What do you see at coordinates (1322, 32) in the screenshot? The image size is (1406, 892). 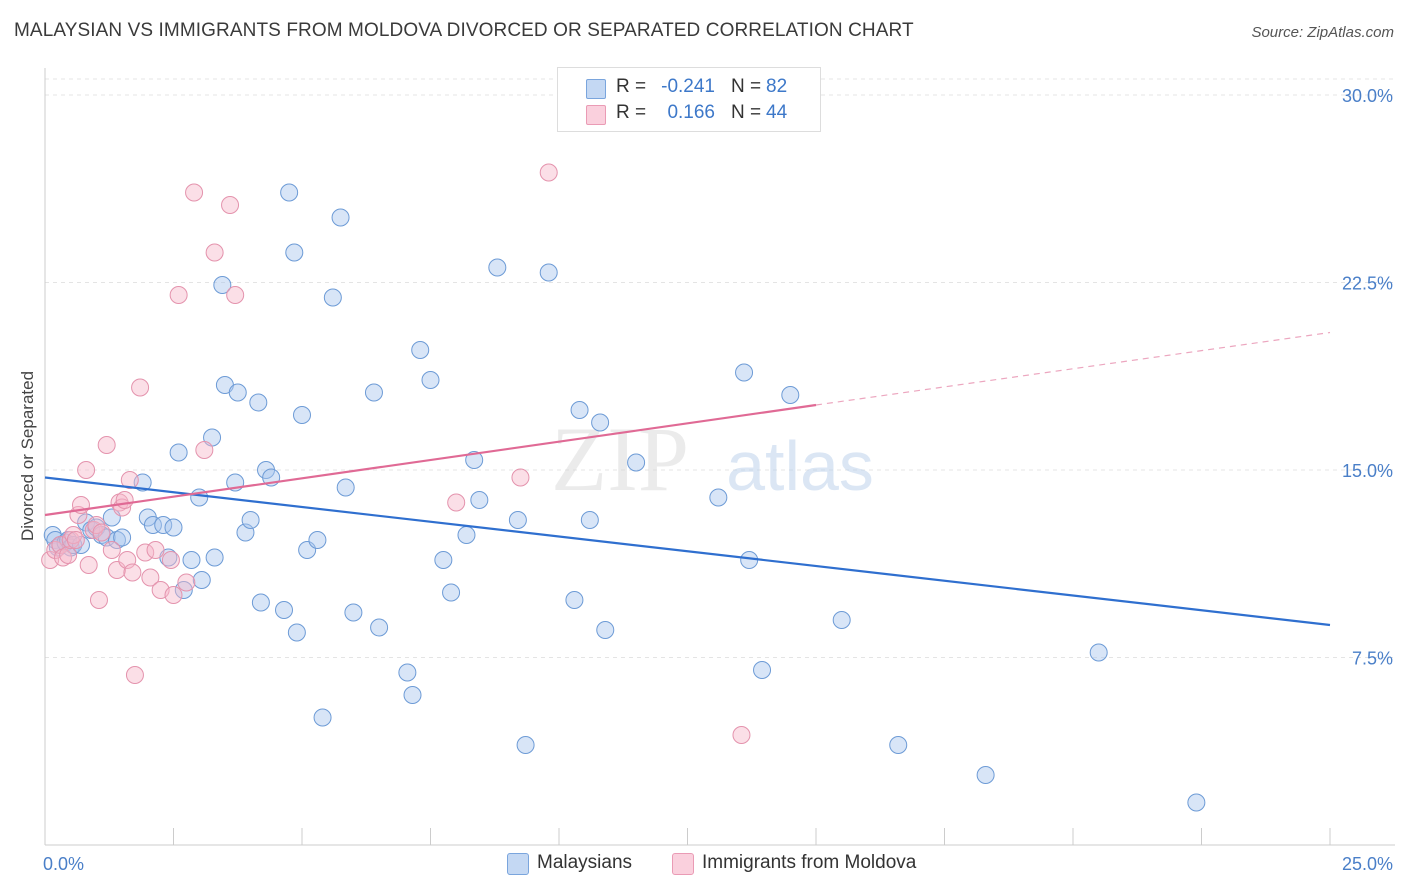 I see `source-label: Source: ZipAtlas.com` at bounding box center [1322, 32].